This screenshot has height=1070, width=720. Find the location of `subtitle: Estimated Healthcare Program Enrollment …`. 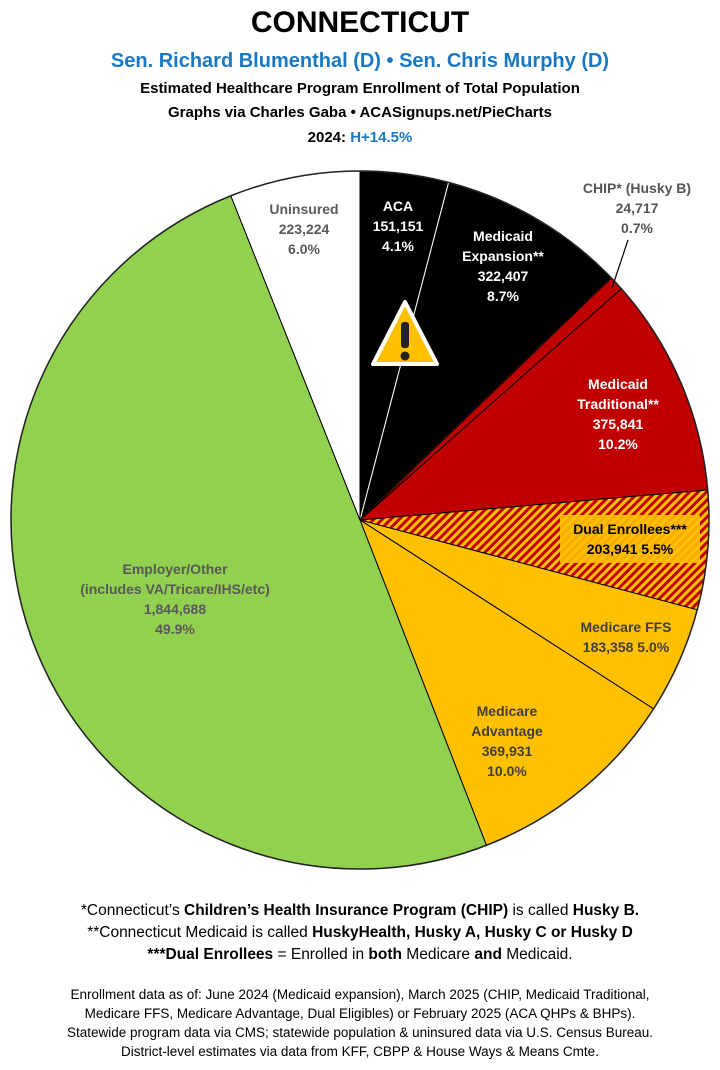

subtitle: Estimated Healthcare Program Enrollment … is located at coordinates (360, 88).